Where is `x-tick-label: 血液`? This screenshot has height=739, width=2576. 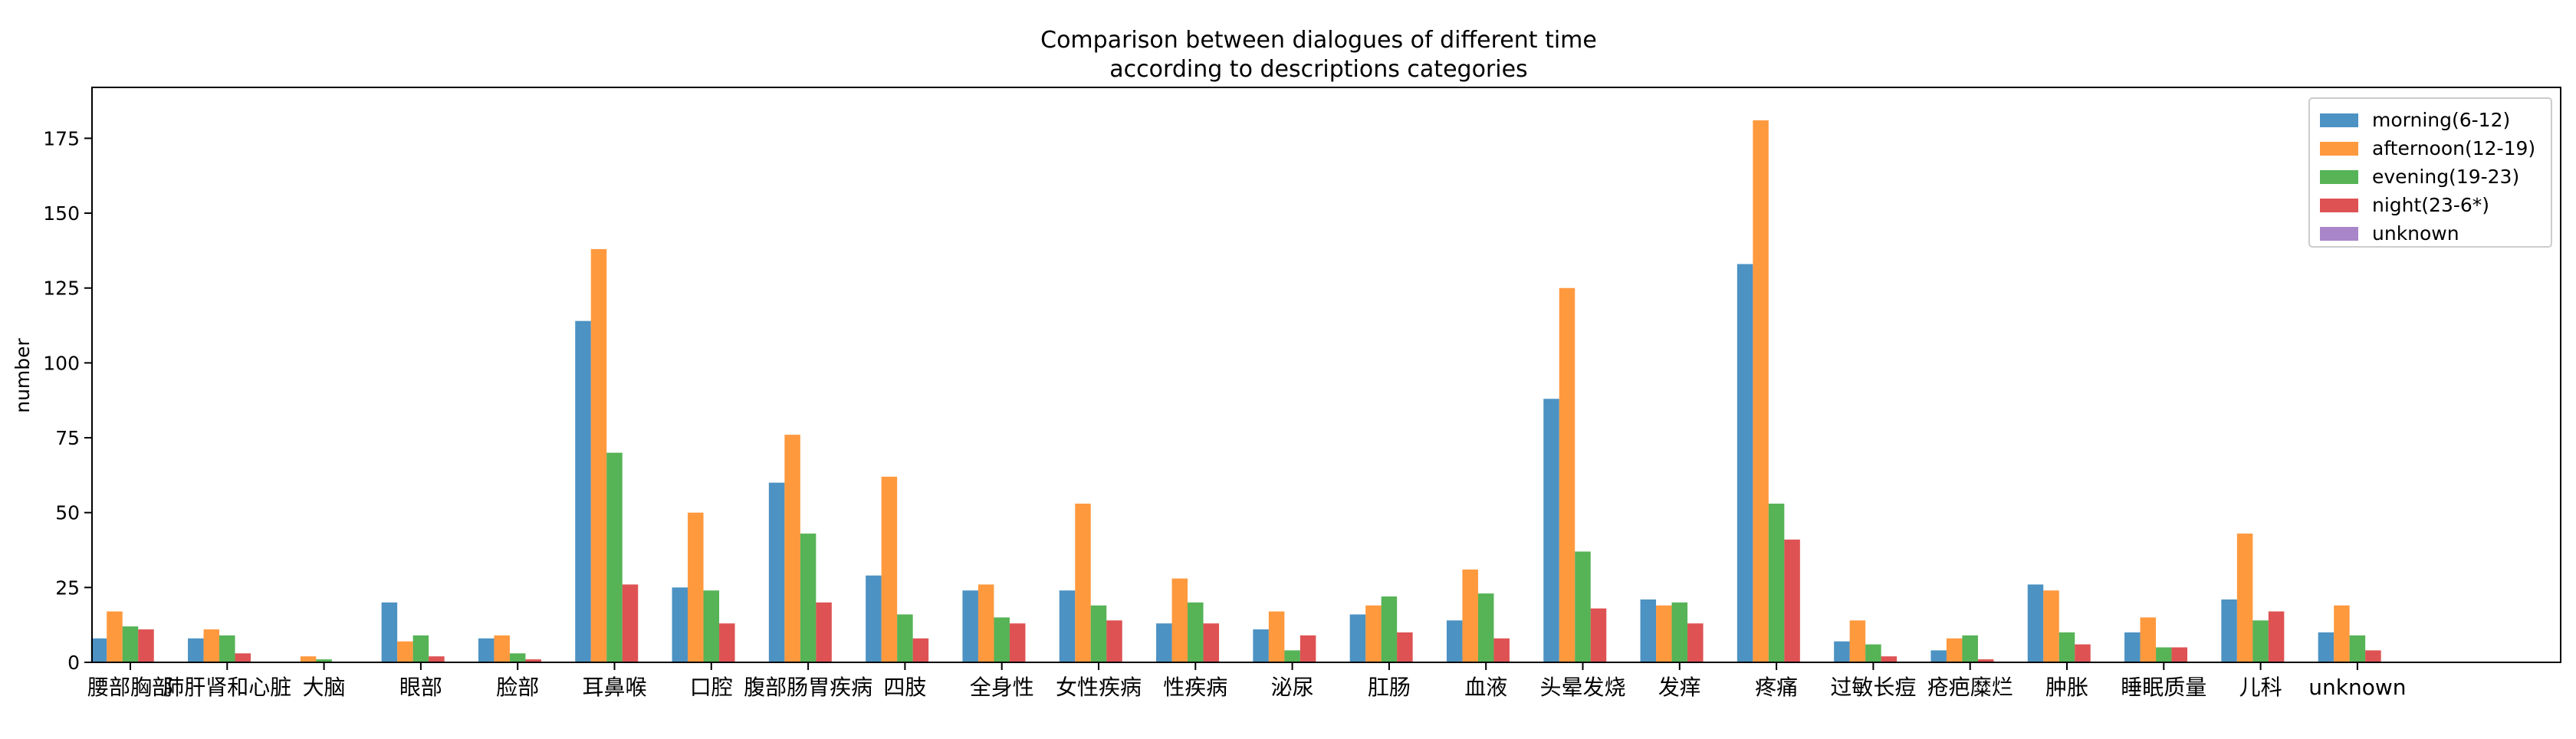 x-tick-label: 血液 is located at coordinates (1486, 687).